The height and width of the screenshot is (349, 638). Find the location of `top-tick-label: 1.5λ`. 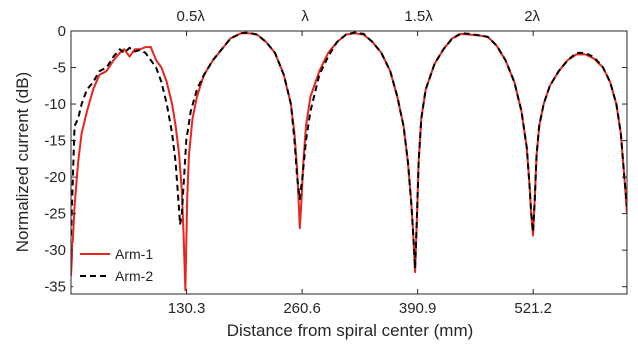

top-tick-label: 1.5λ is located at coordinates (418, 16).